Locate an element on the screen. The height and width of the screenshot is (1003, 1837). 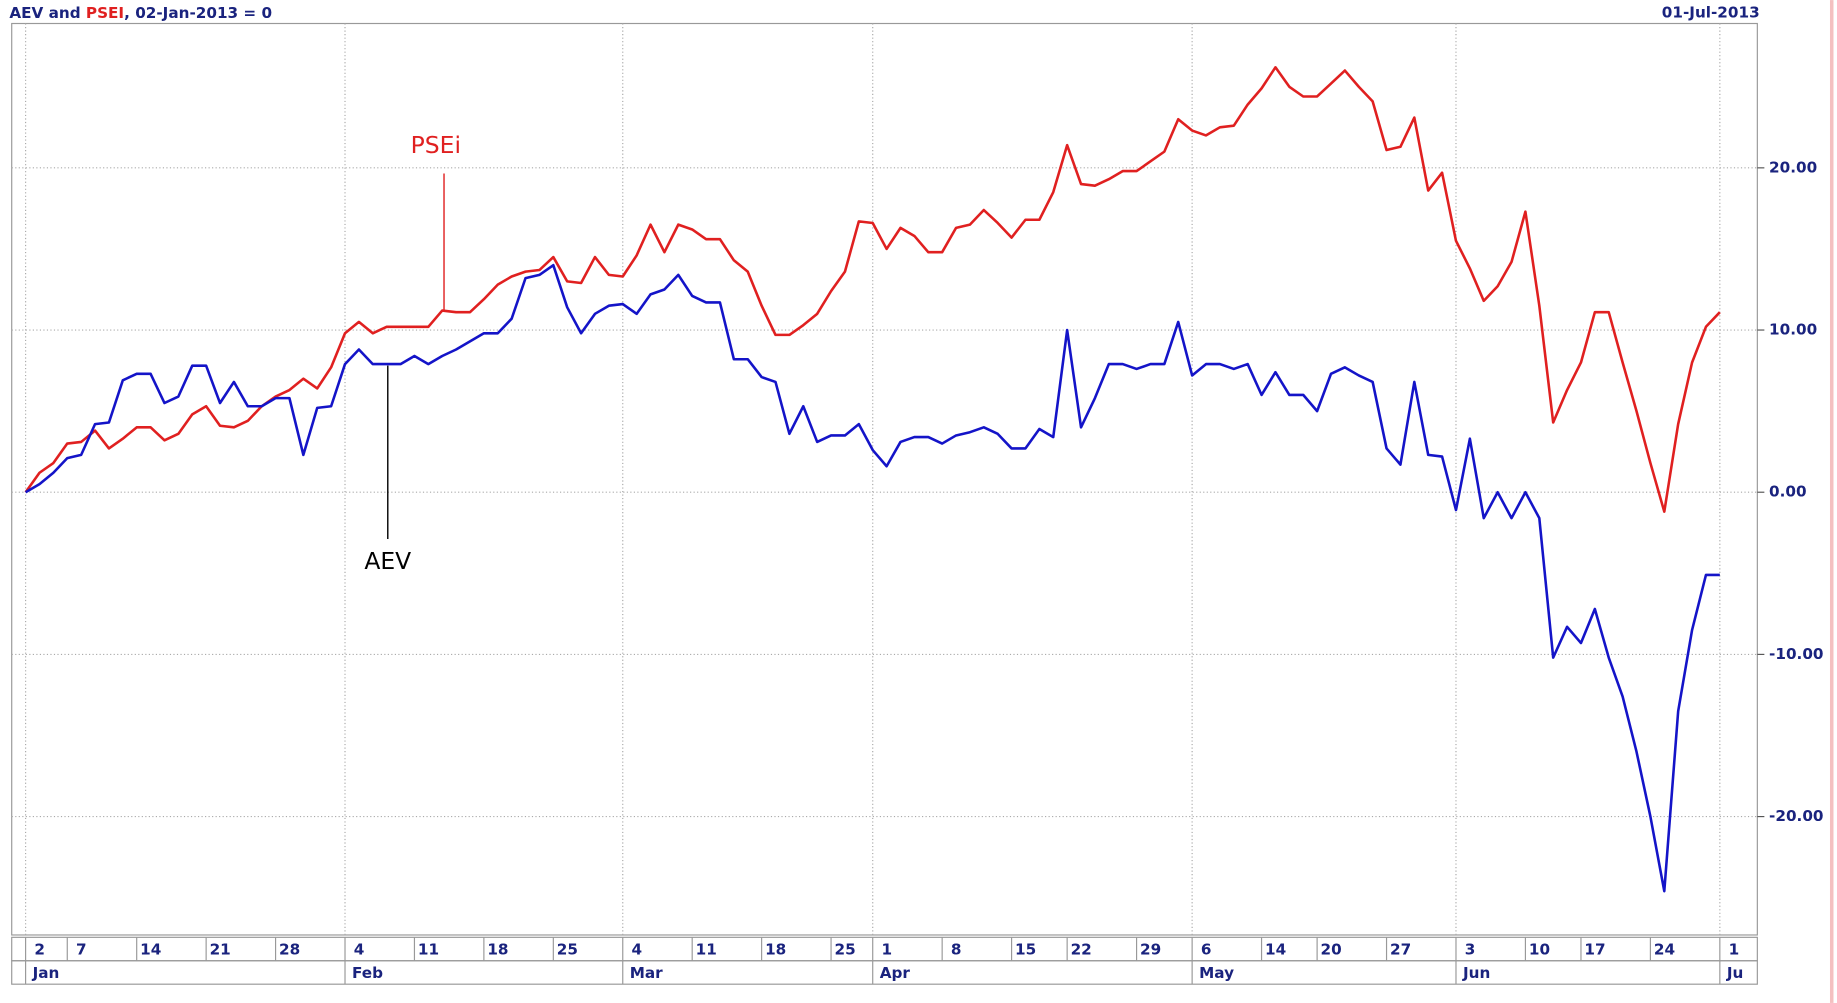
x-tick-label: 20 is located at coordinates (1331, 950).